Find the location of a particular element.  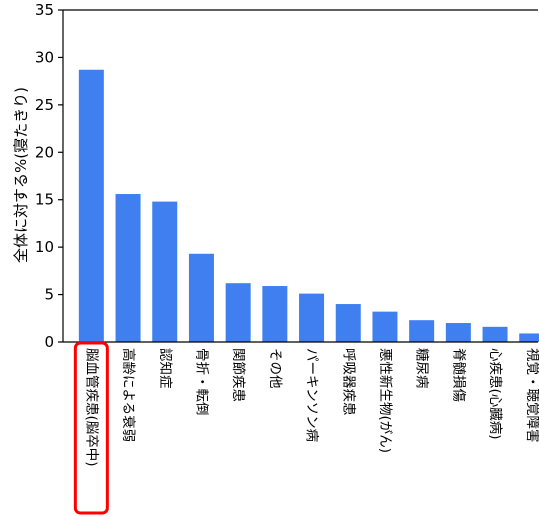

category-label-4: 関節疾患 is located at coordinates (238, 375).